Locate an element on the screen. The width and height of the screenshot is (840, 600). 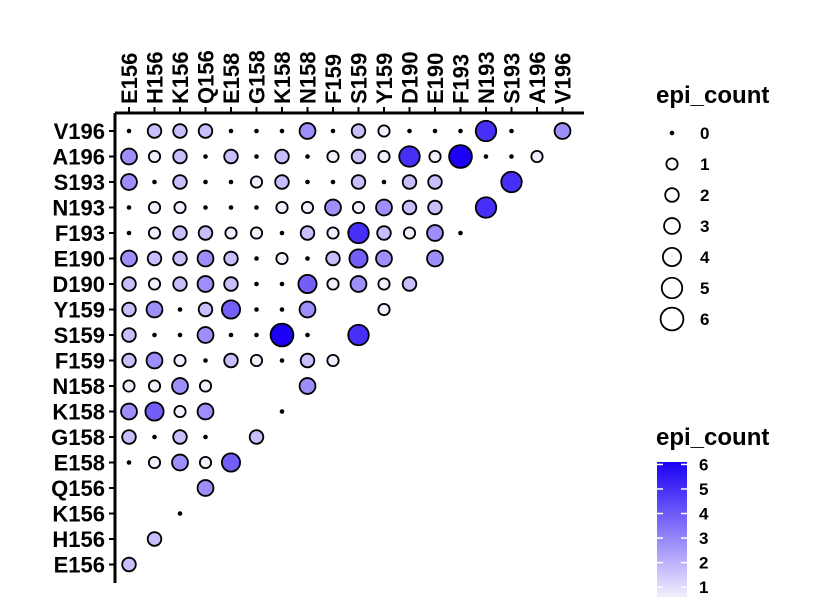
size-legend-title: epi_count is located at coordinates (712, 95).